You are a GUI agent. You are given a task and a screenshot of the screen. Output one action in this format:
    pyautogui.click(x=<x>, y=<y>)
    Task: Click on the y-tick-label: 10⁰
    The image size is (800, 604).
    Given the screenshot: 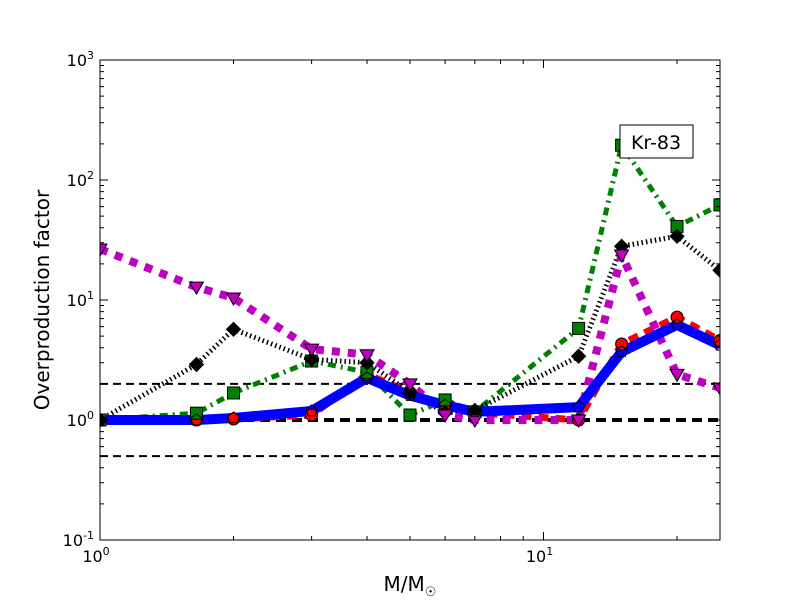 What is the action you would take?
    pyautogui.click(x=80, y=419)
    